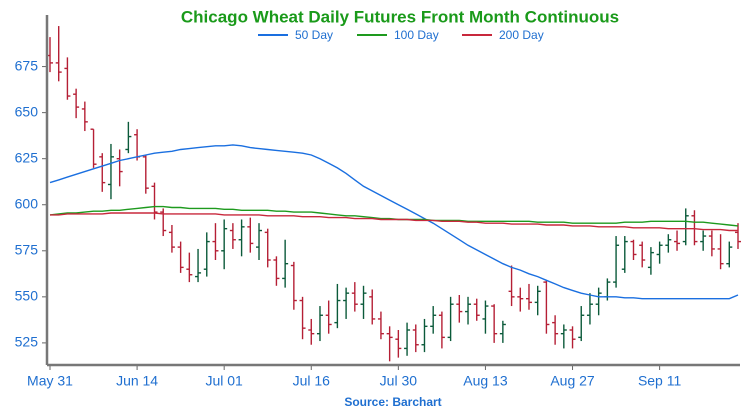  Describe the element at coordinates (27, 111) in the screenshot. I see `y-tick-label: 650` at that location.